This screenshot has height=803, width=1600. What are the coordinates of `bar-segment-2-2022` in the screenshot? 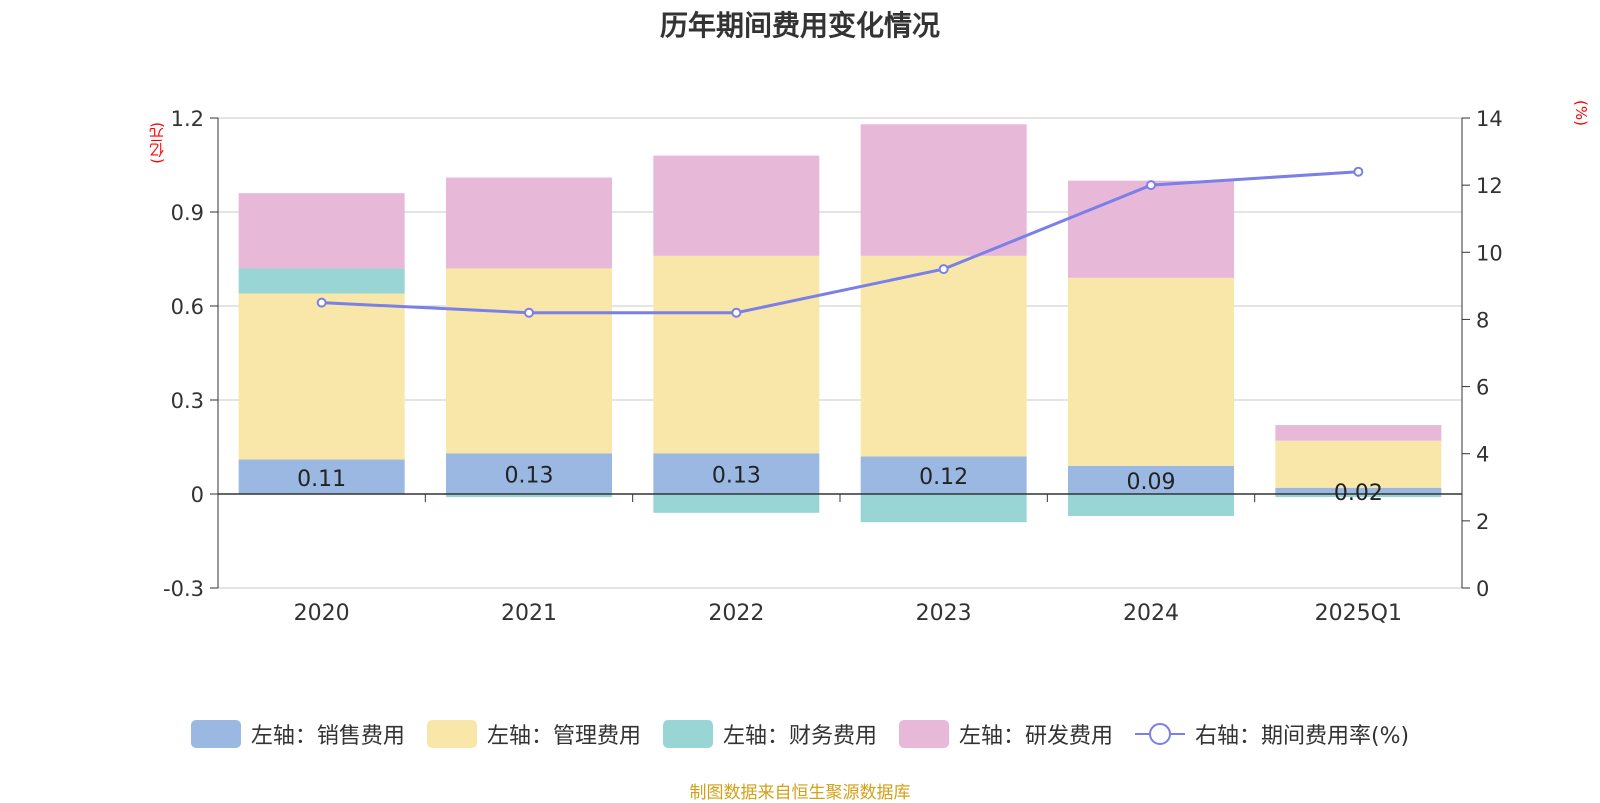 It's located at (736, 503).